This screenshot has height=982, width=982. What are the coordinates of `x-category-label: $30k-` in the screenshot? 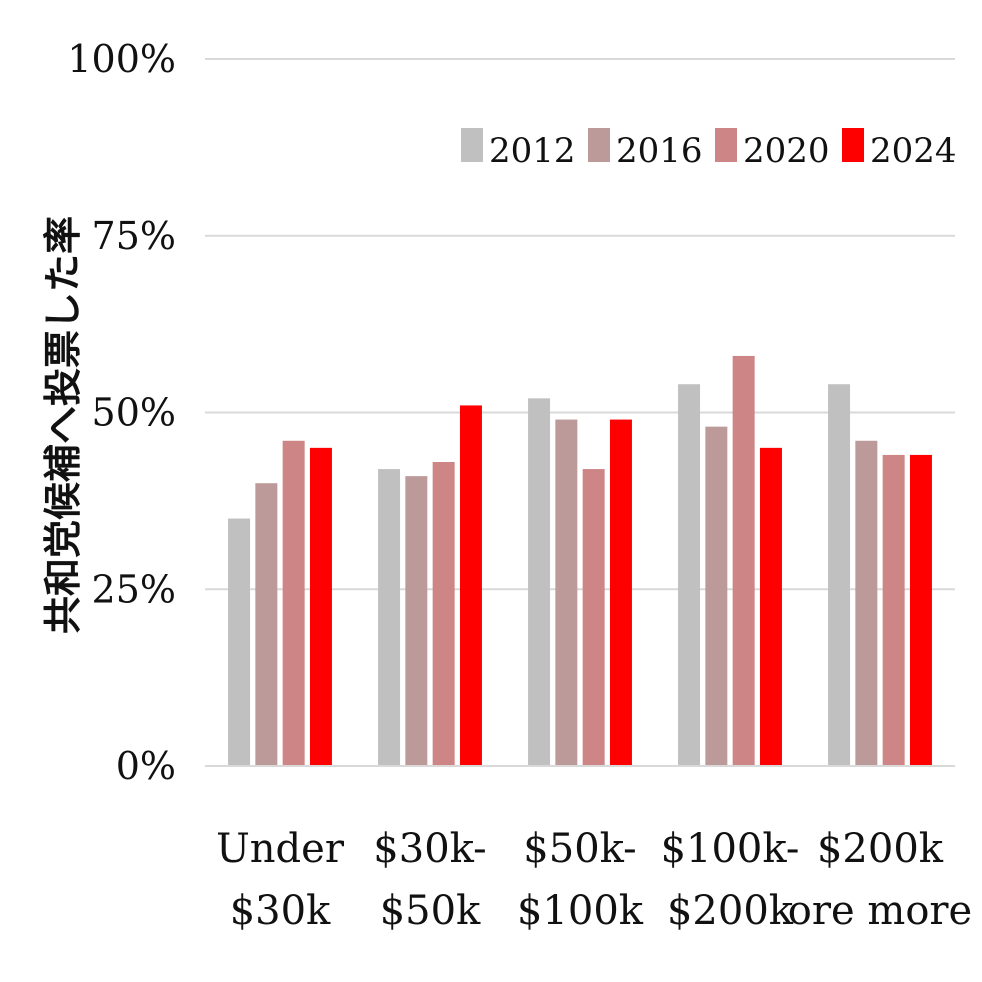 It's located at (429, 849).